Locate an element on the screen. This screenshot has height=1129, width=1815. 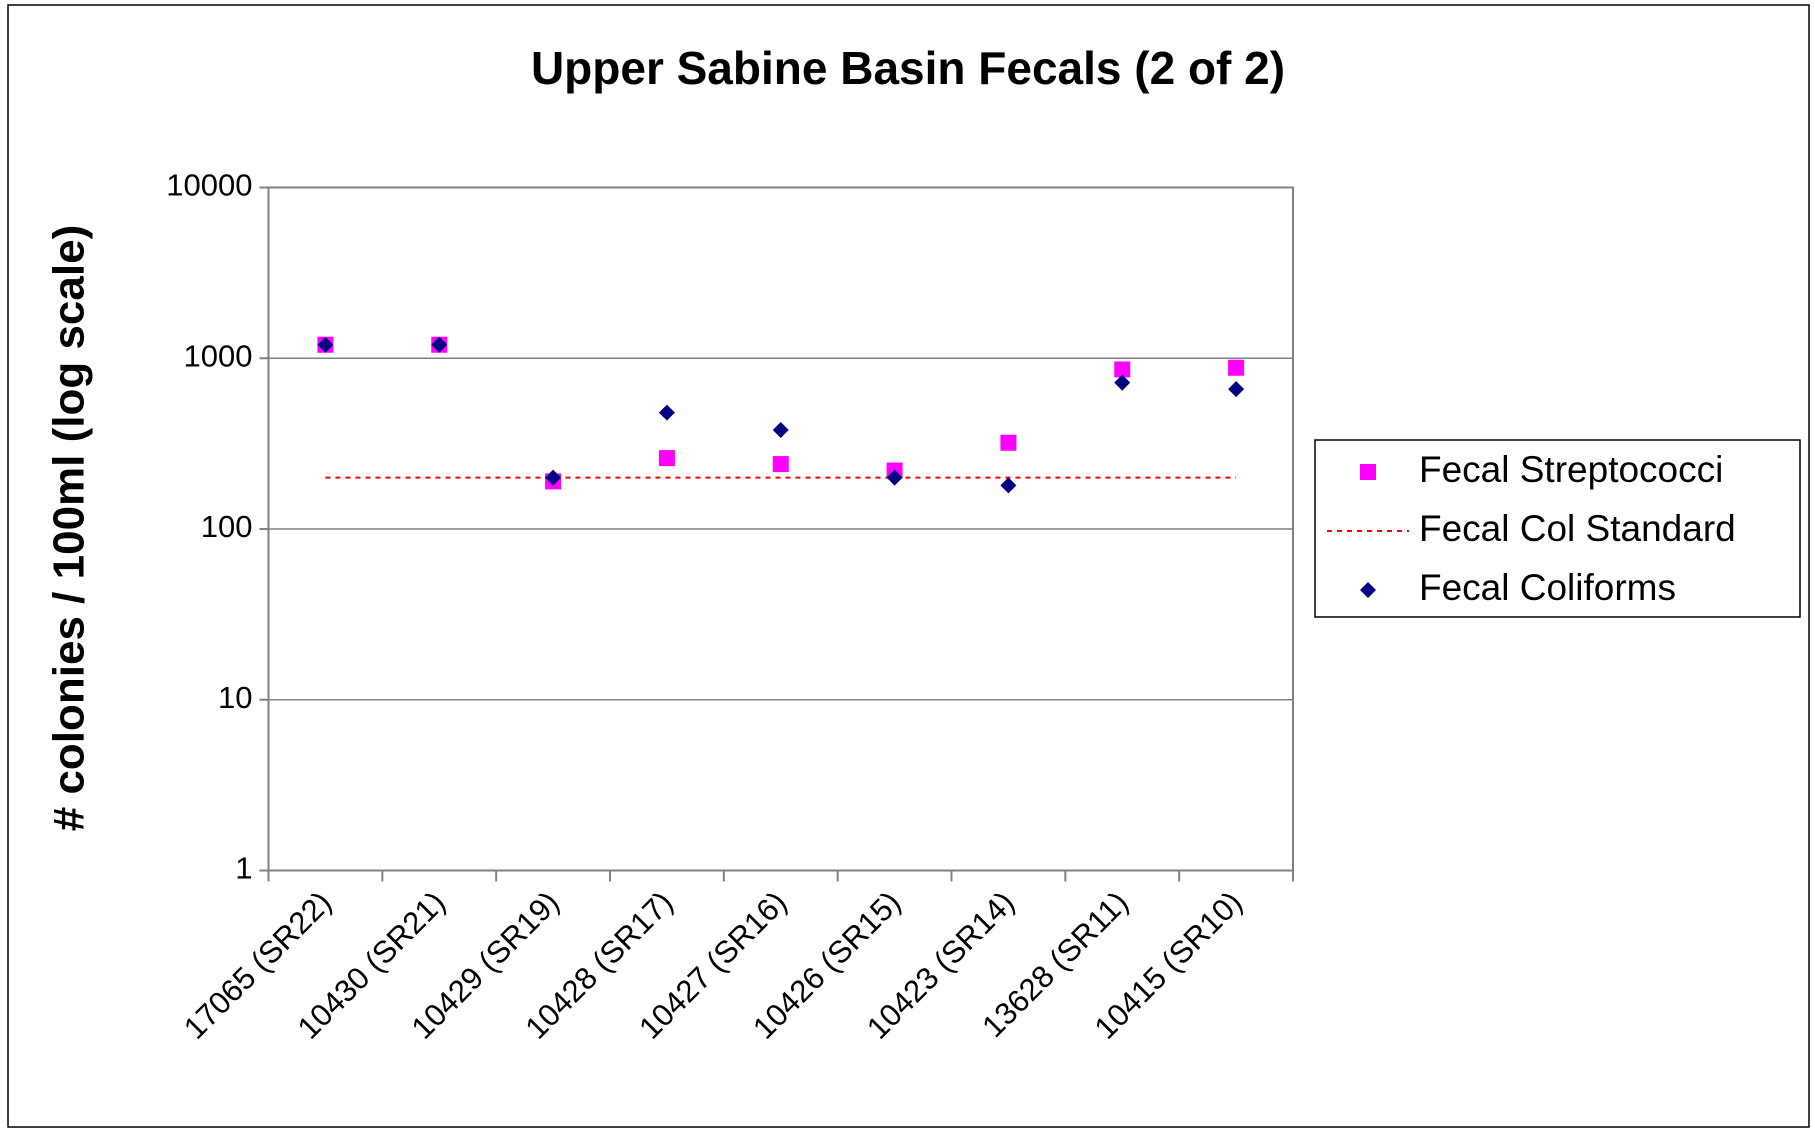
y-tick-label: 10000 is located at coordinates (209, 185).